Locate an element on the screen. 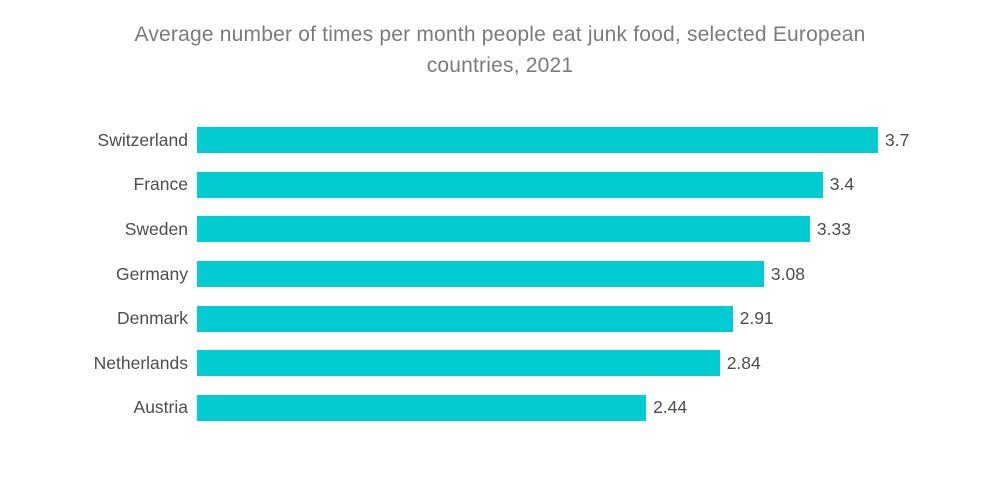 The height and width of the screenshot is (504, 1000). bar-row: Sweden 3.33 is located at coordinates (500, 229).